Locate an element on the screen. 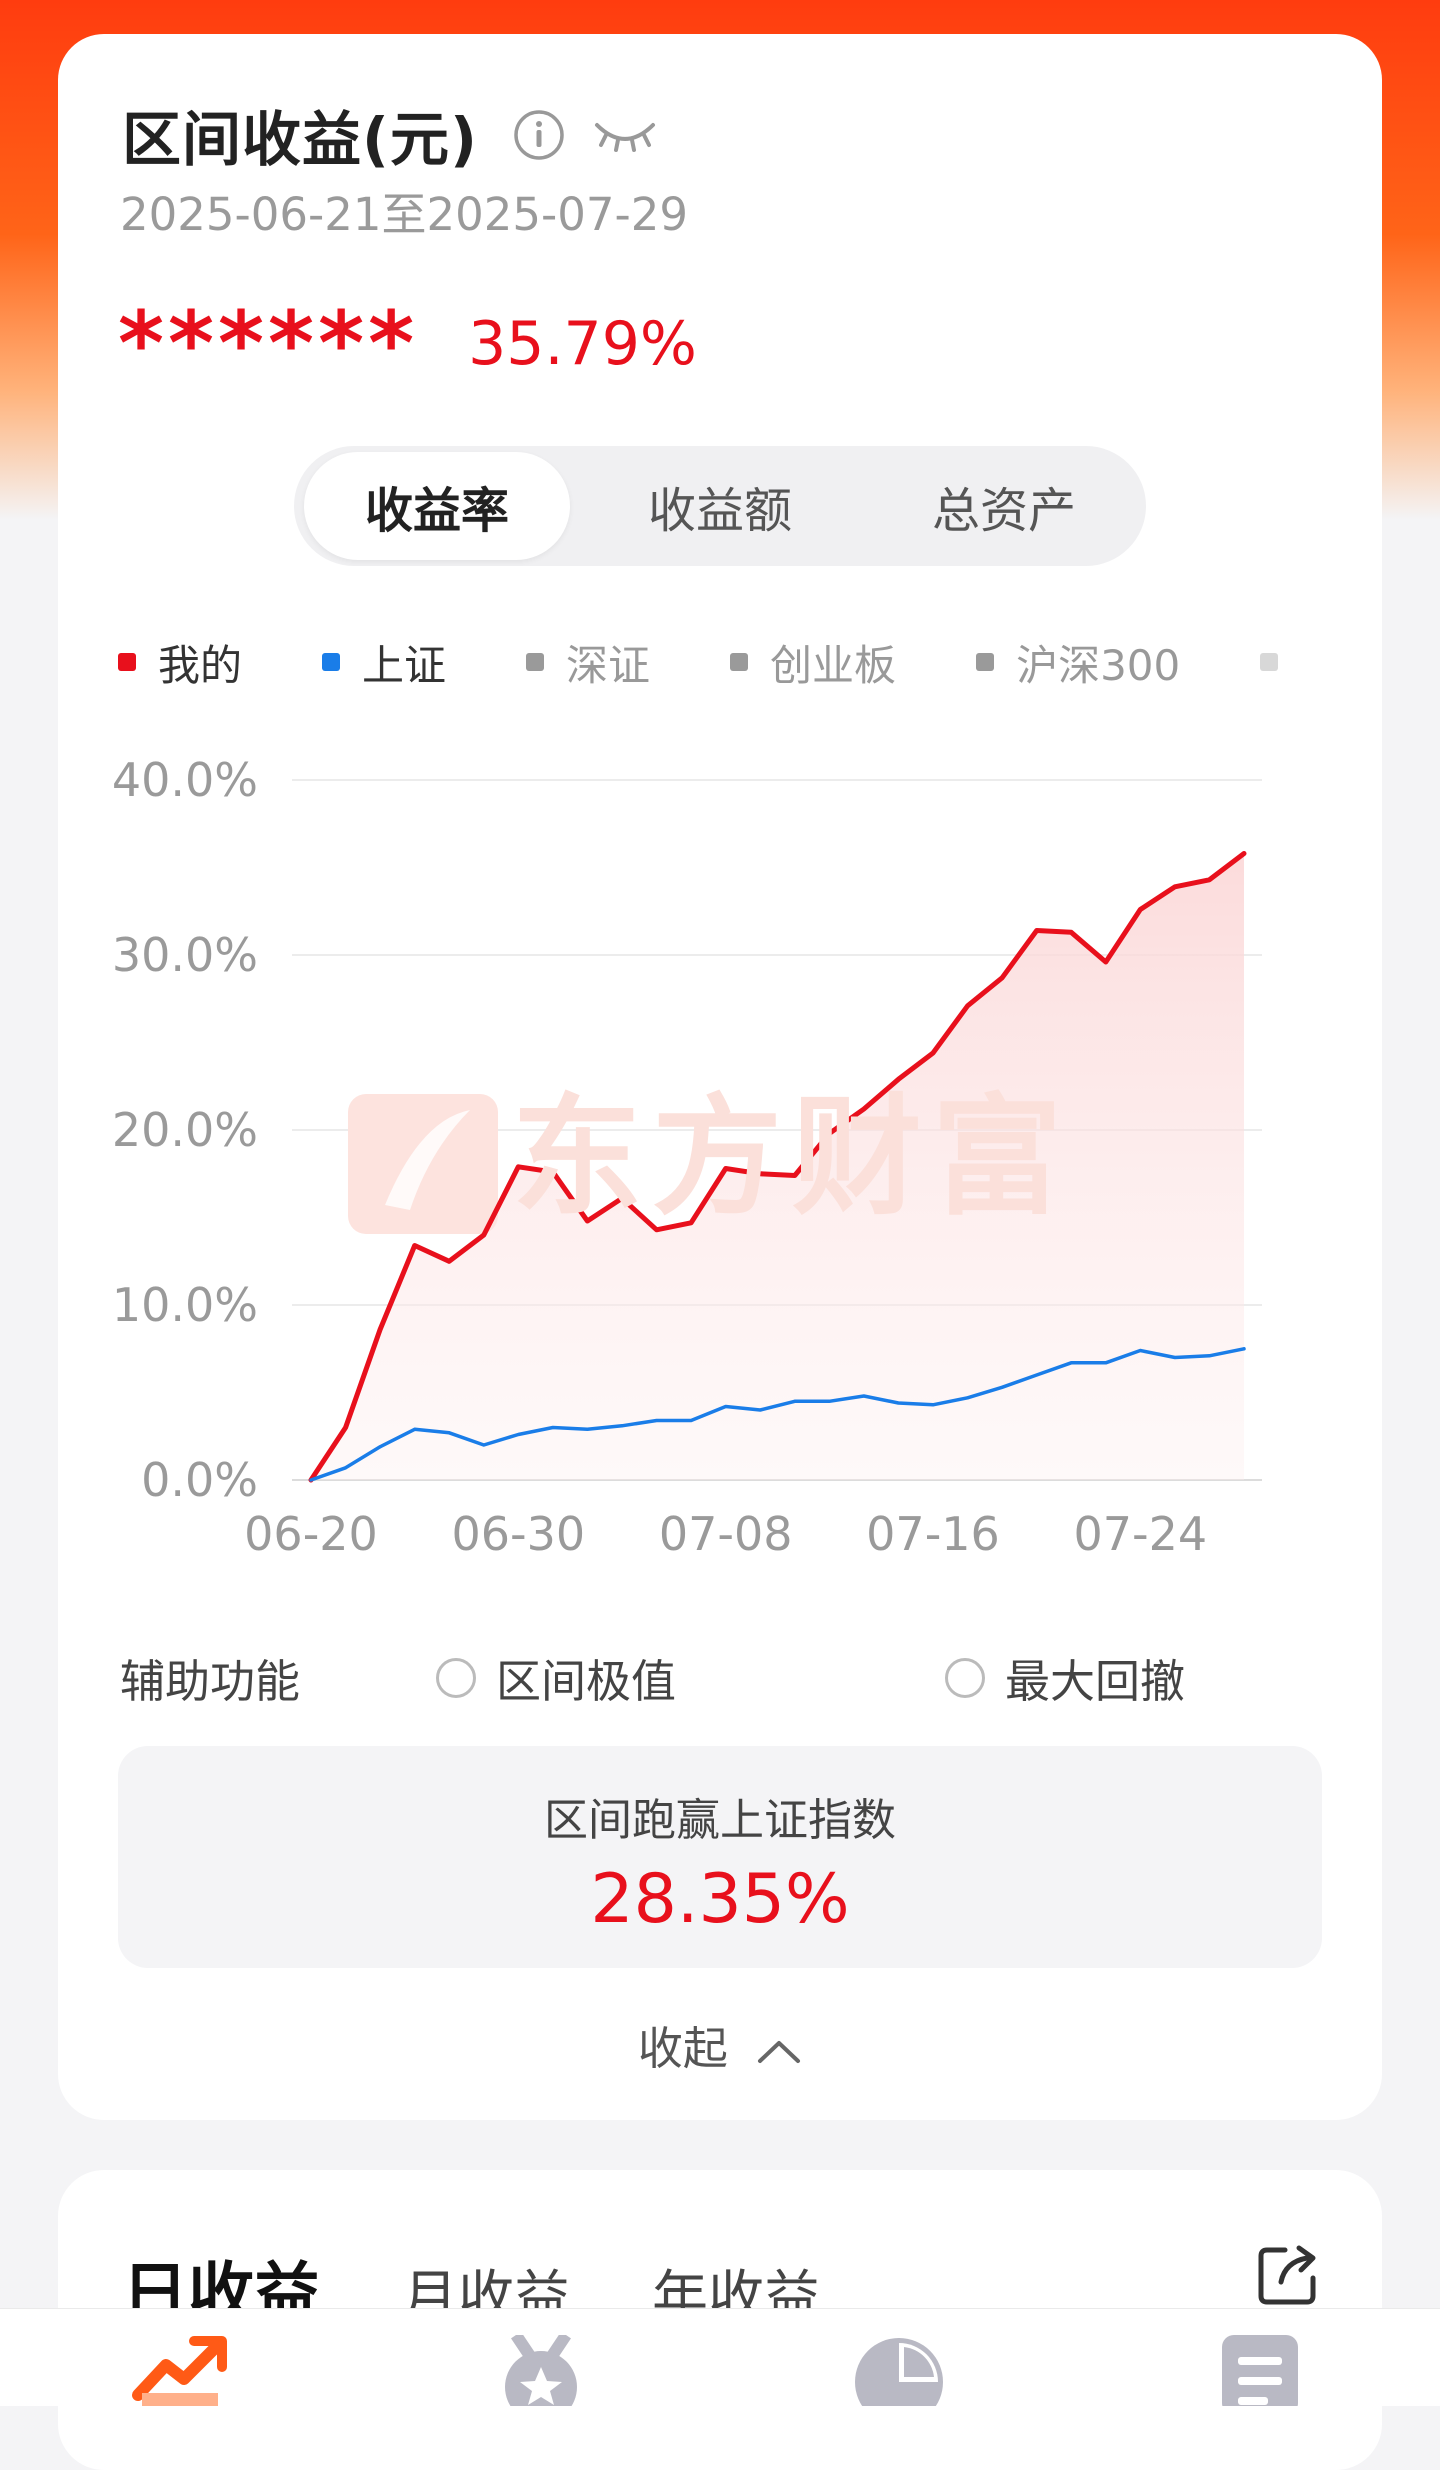  page-title: 区间收益(元) is located at coordinates (300, 139).